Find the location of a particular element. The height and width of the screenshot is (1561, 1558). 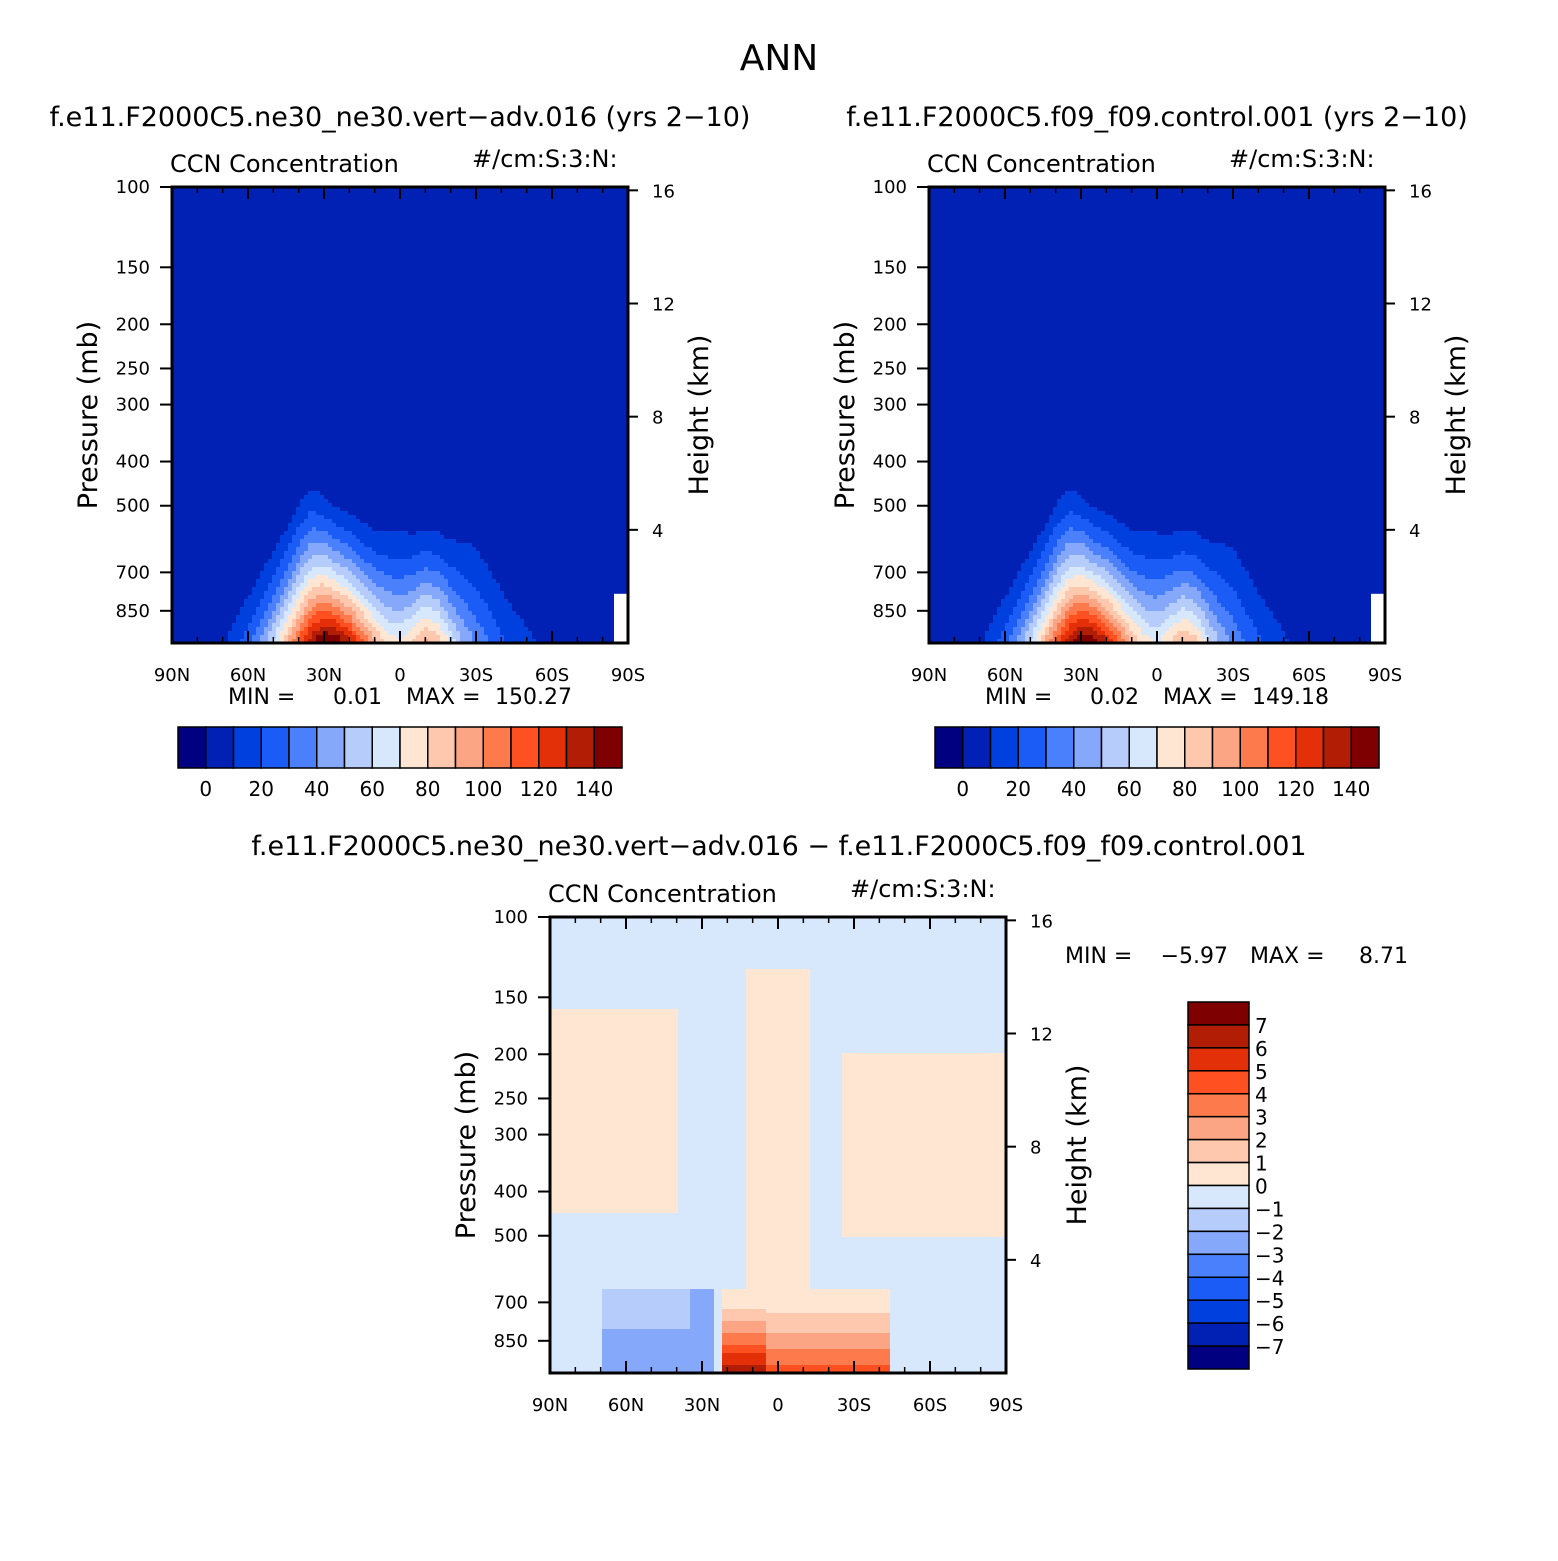

variable-label: CCN Concentration is located at coordinates (284, 164).